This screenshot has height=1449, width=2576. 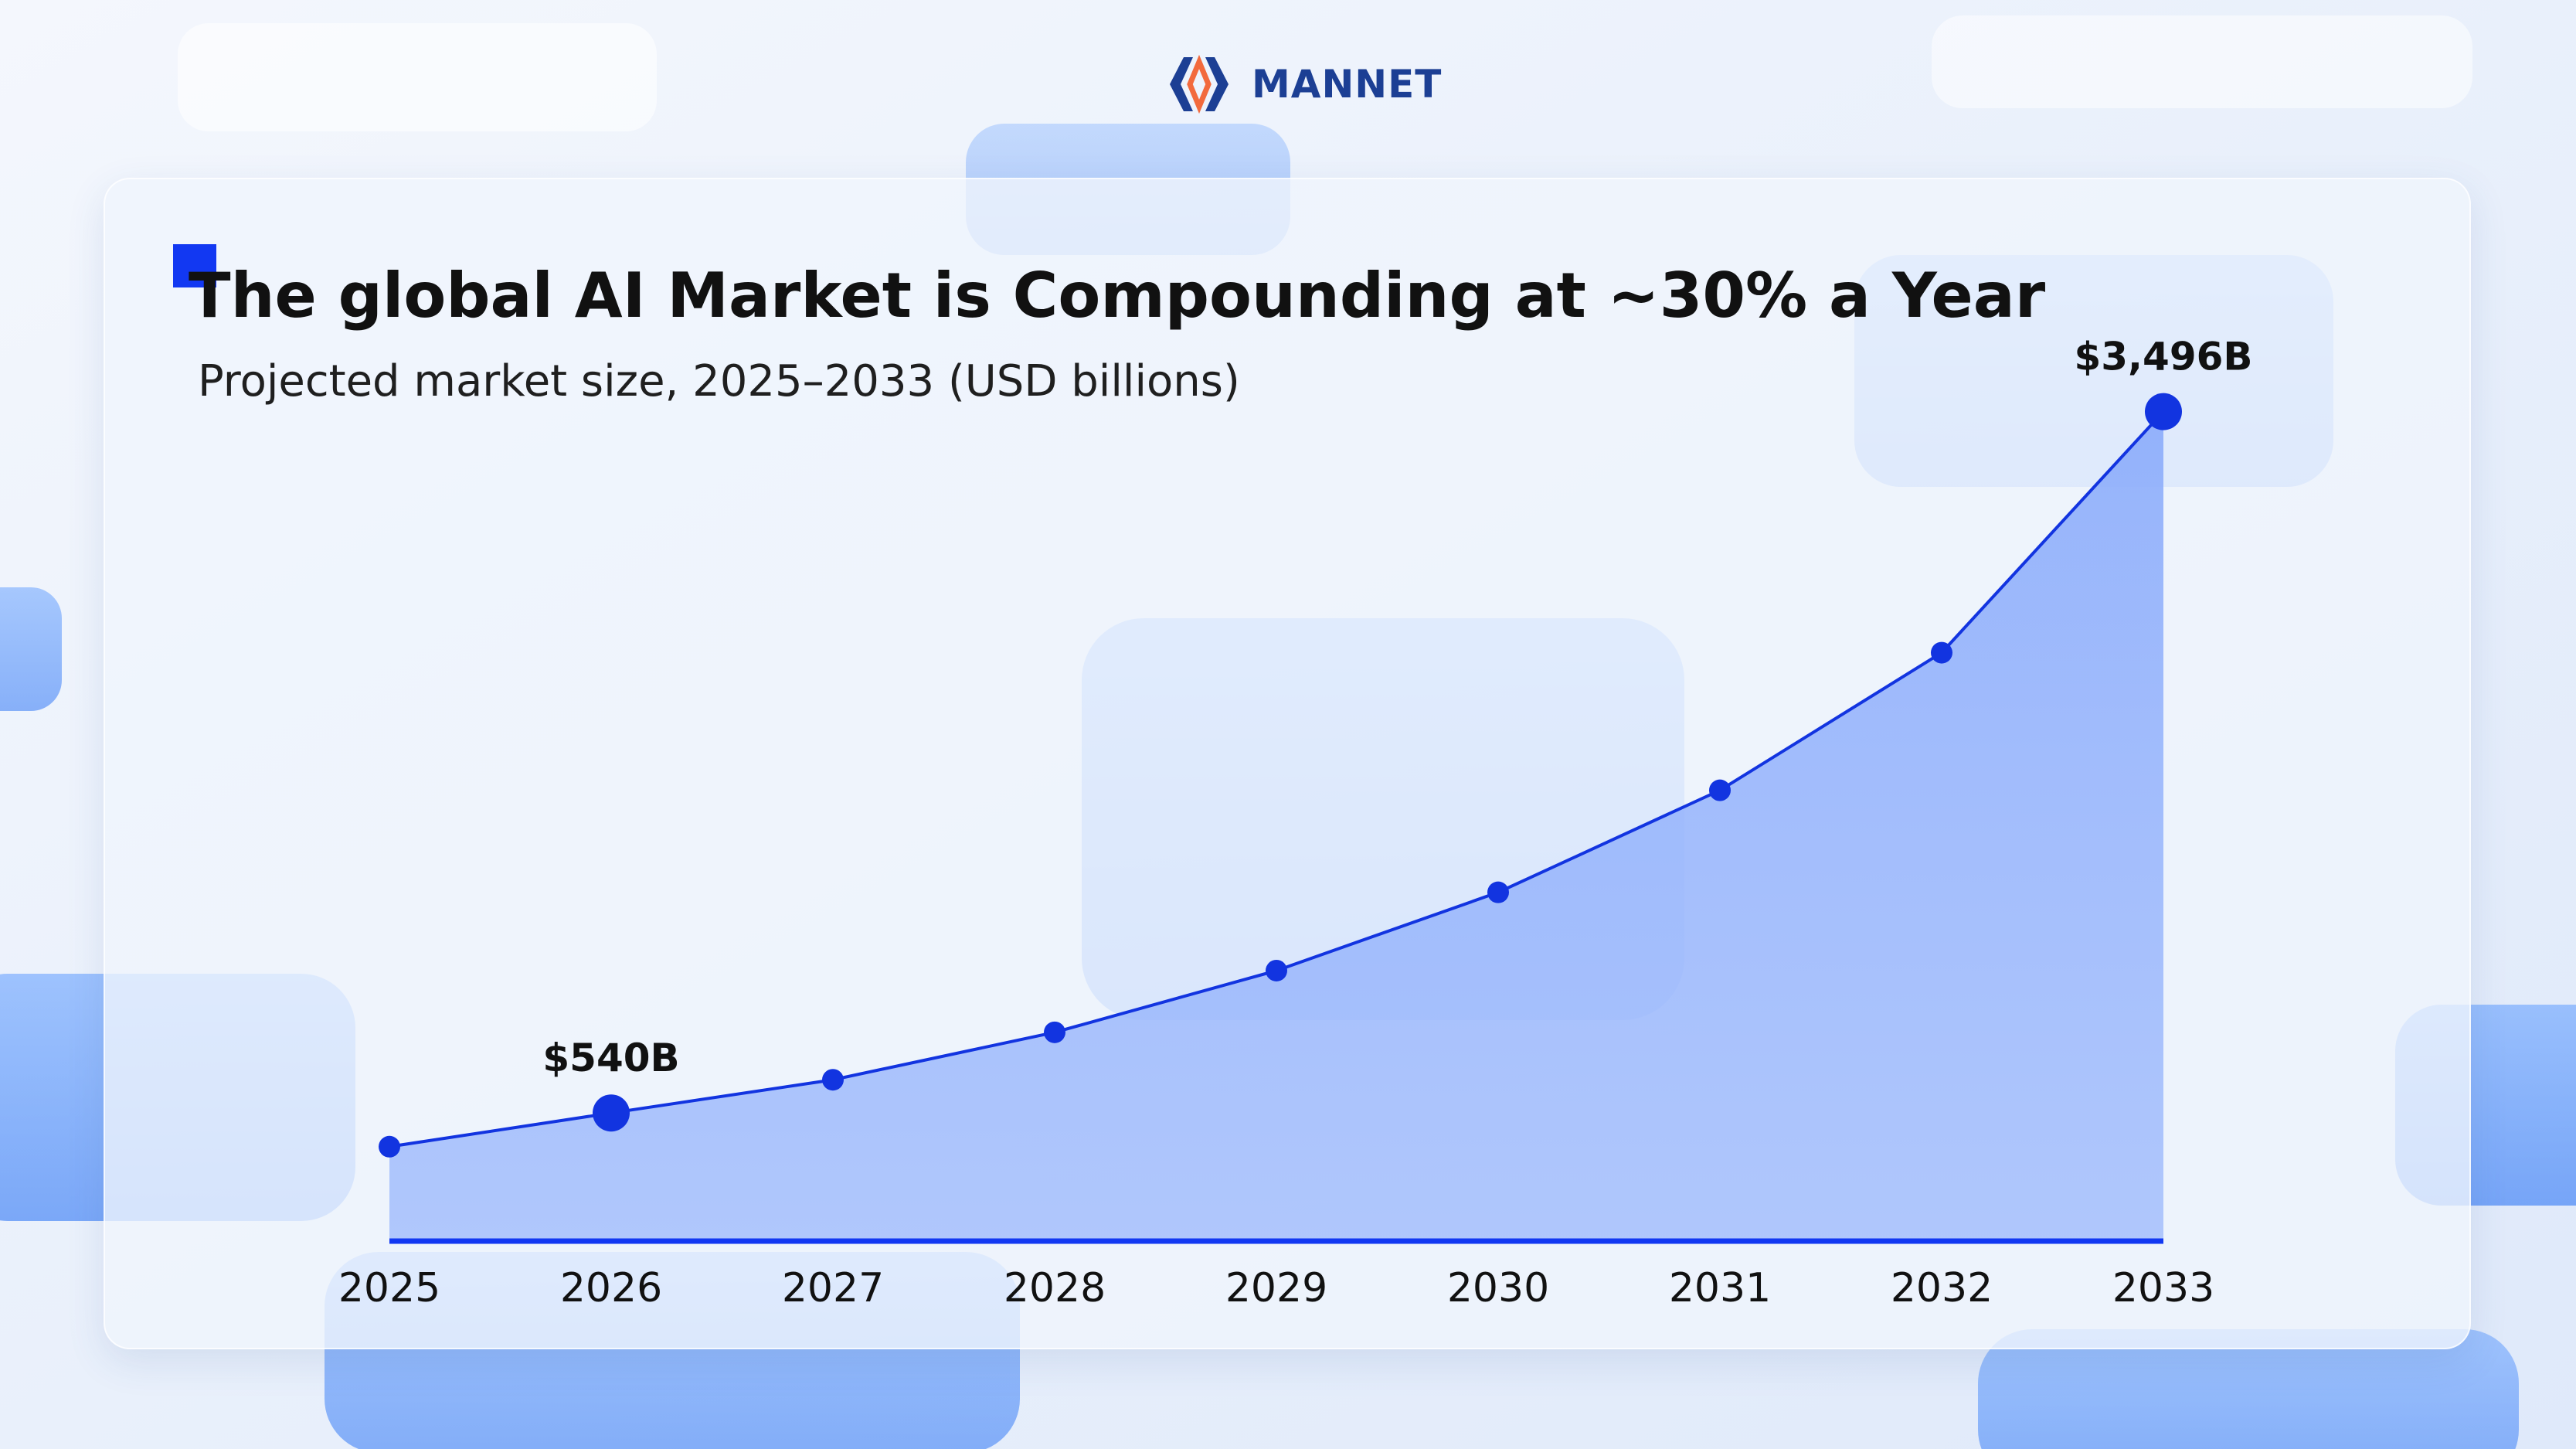 I want to click on x-tick-label-2030: 2030, so click(x=1498, y=1288).